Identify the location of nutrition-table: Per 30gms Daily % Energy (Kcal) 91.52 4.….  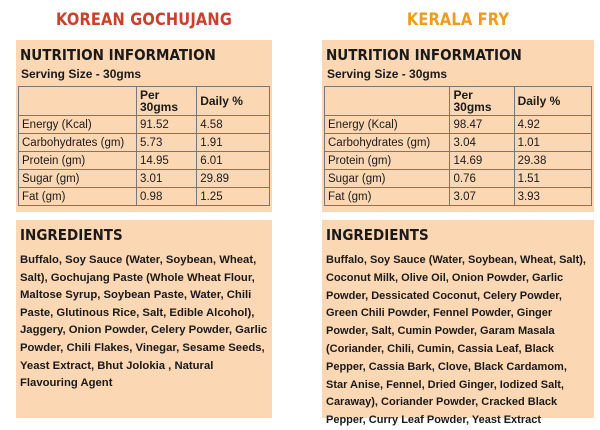
(144, 146).